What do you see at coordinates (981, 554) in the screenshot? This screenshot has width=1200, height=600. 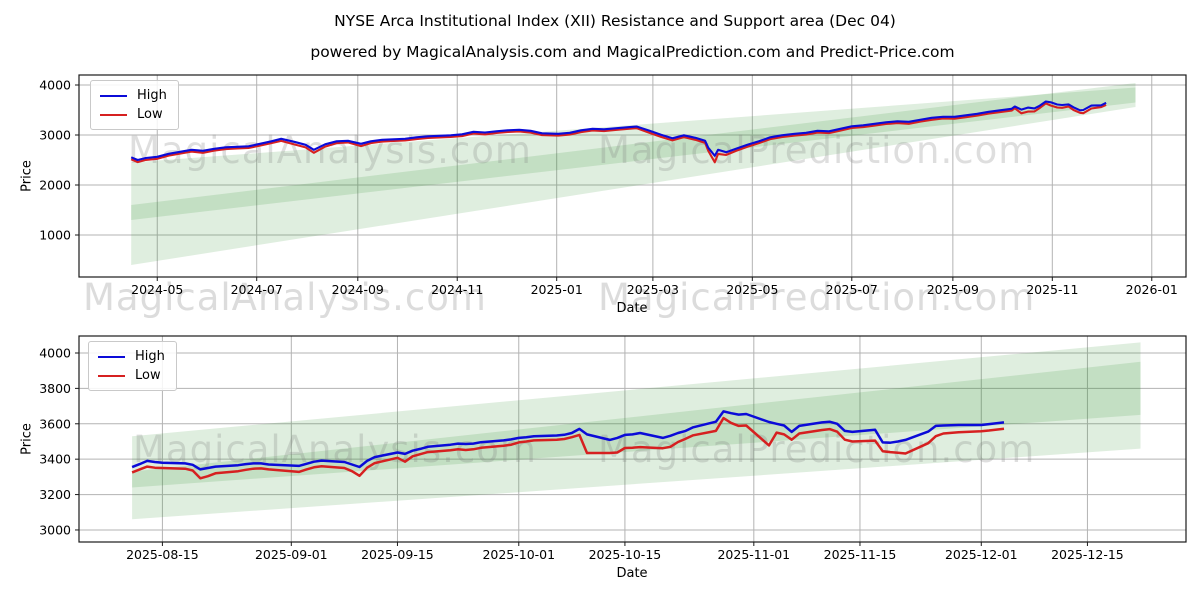 I see `x-tick-label: 2025-12-01` at bounding box center [981, 554].